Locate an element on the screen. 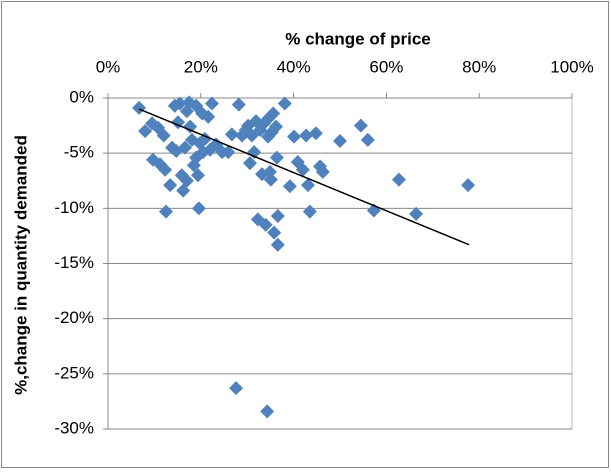 This screenshot has width=611, height=475. y-tick-label: -30% is located at coordinates (74, 427).